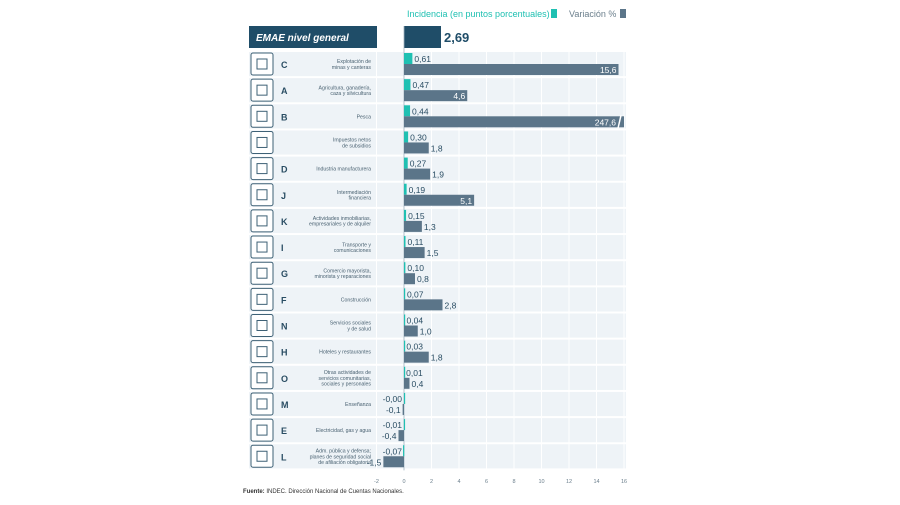  Describe the element at coordinates (284, 117) in the screenshot. I see `sector-code: B` at that location.